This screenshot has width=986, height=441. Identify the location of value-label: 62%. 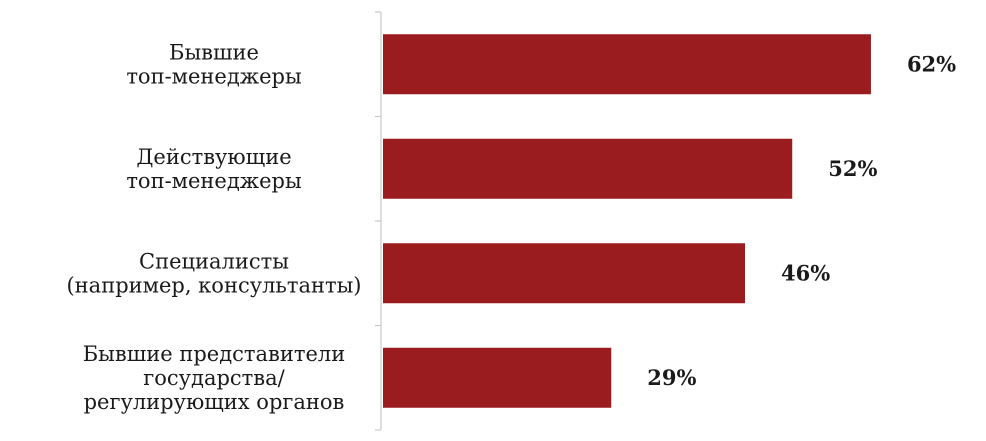
(931, 63).